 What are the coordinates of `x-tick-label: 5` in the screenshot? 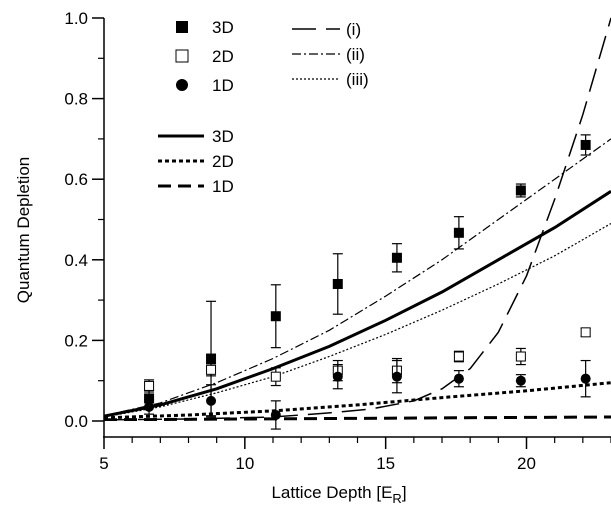 It's located at (103, 463).